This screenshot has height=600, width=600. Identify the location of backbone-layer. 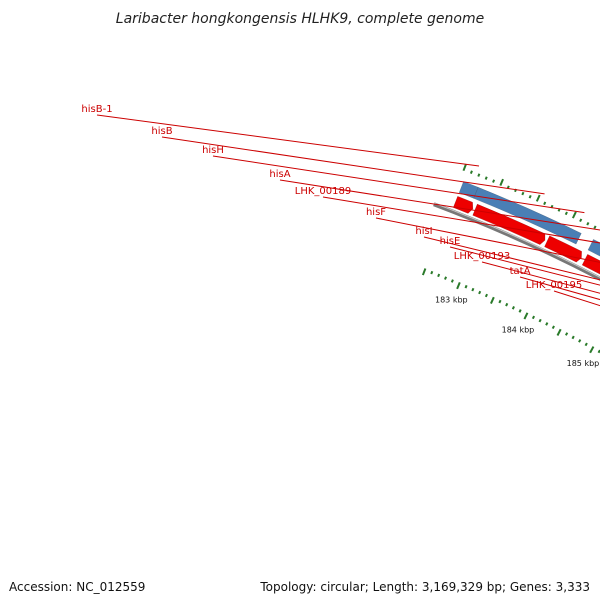
(516, 242).